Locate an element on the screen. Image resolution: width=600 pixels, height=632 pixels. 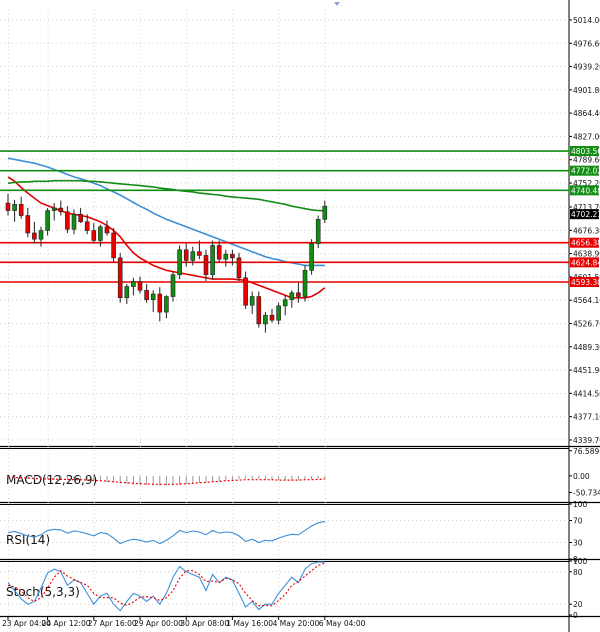
y-tick-label: 4377.10 is located at coordinates (586, 417).